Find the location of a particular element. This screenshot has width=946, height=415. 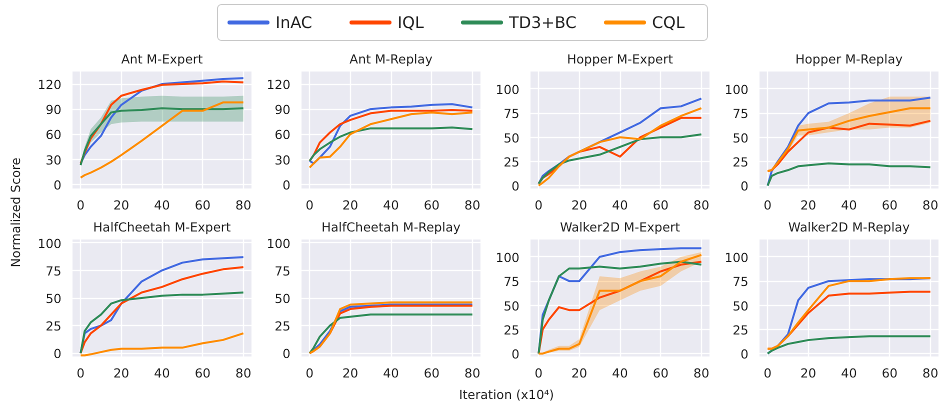

legend-label: TD3+BC is located at coordinates (542, 22).